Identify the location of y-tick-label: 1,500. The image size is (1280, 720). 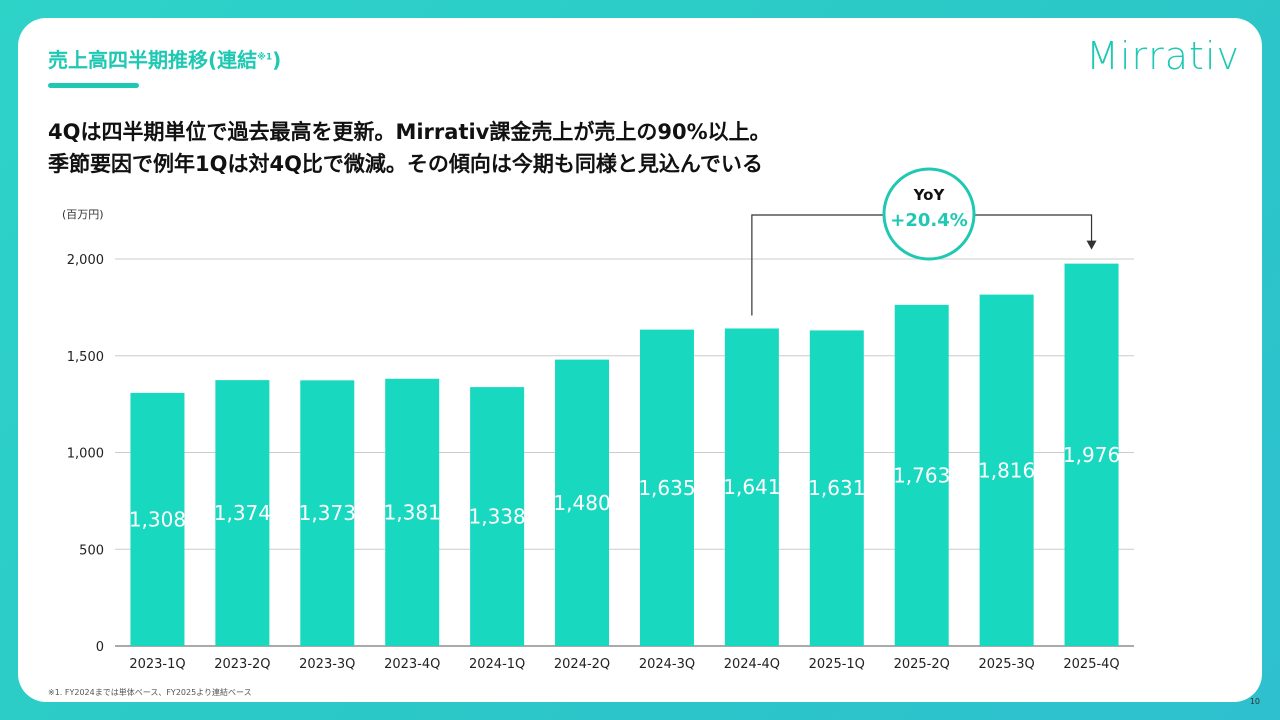
(85, 357).